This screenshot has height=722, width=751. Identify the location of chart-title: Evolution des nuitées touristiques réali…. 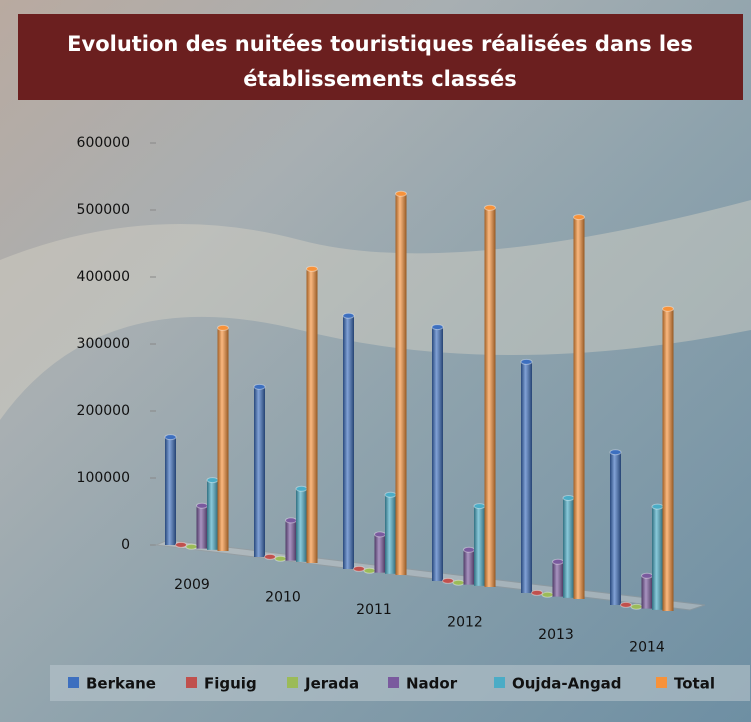
(380, 44).